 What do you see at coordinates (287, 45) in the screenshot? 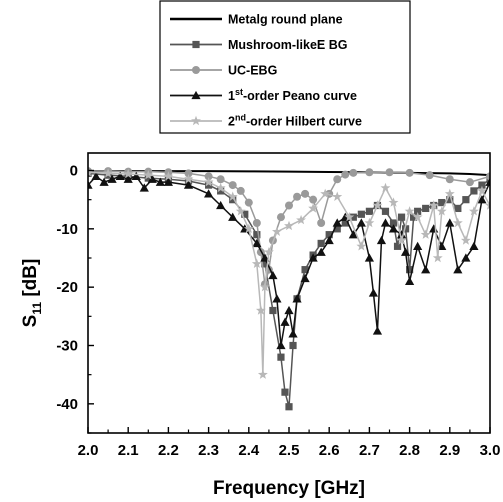
I see `legend-label: Mushroom-likeE BG` at bounding box center [287, 45].